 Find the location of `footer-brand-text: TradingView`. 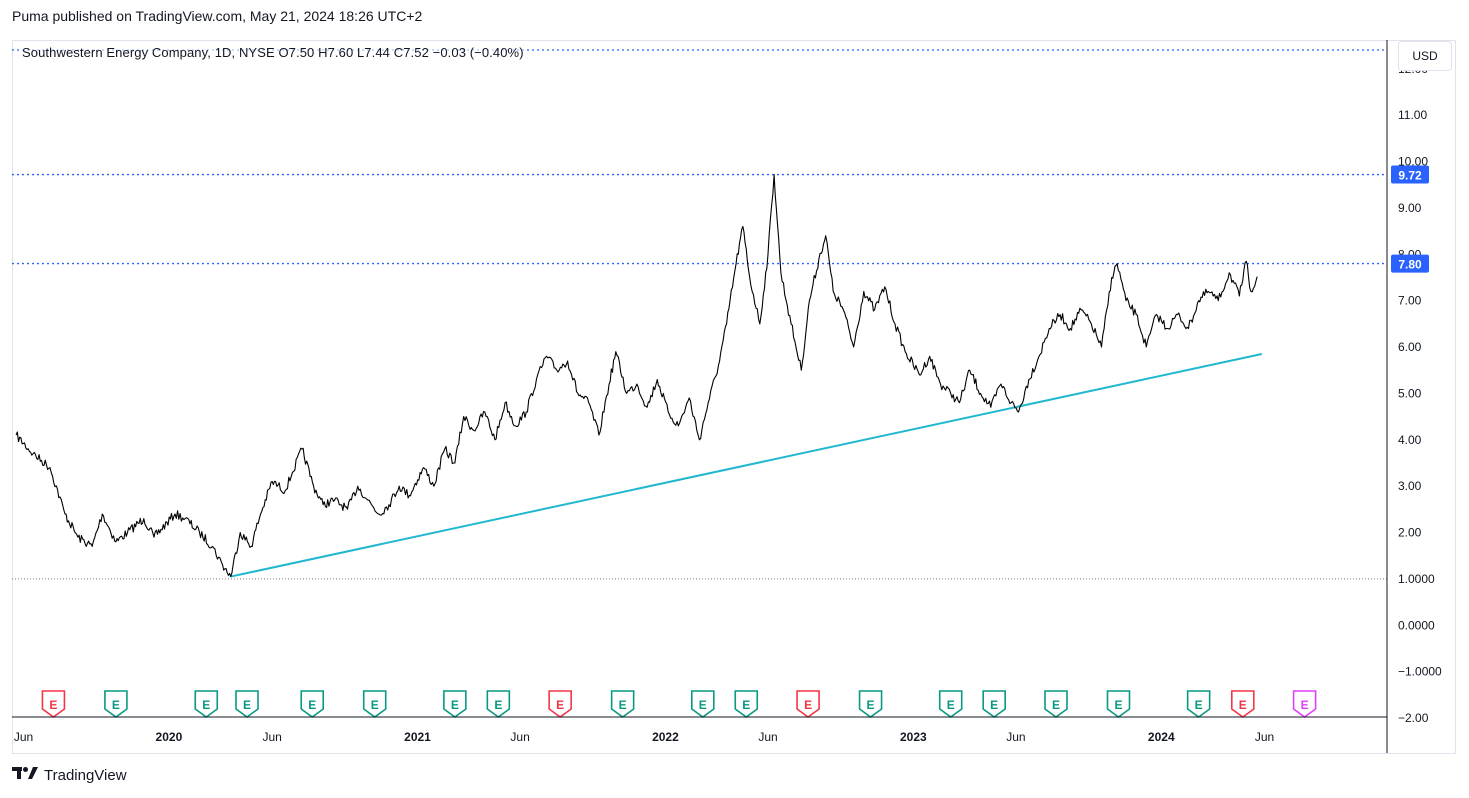

footer-brand-text: TradingView is located at coordinates (85, 775).